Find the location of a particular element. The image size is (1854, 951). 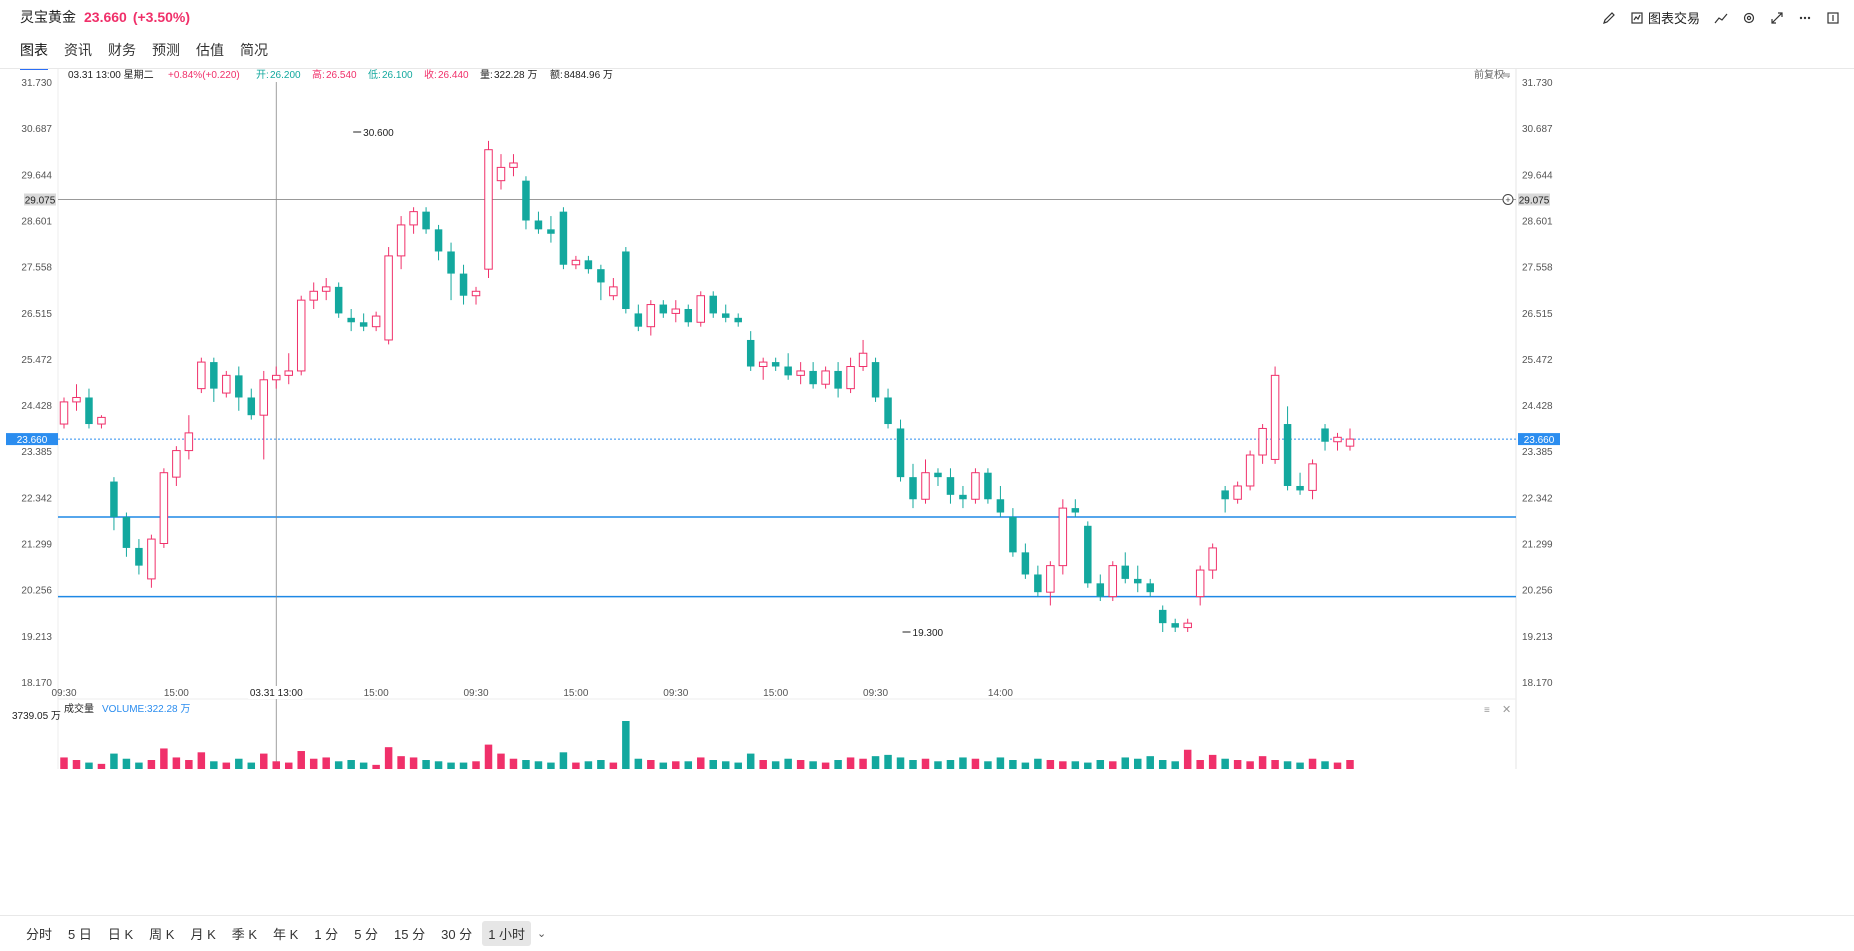

price-hline-tag-right is located at coordinates (1534, 199).